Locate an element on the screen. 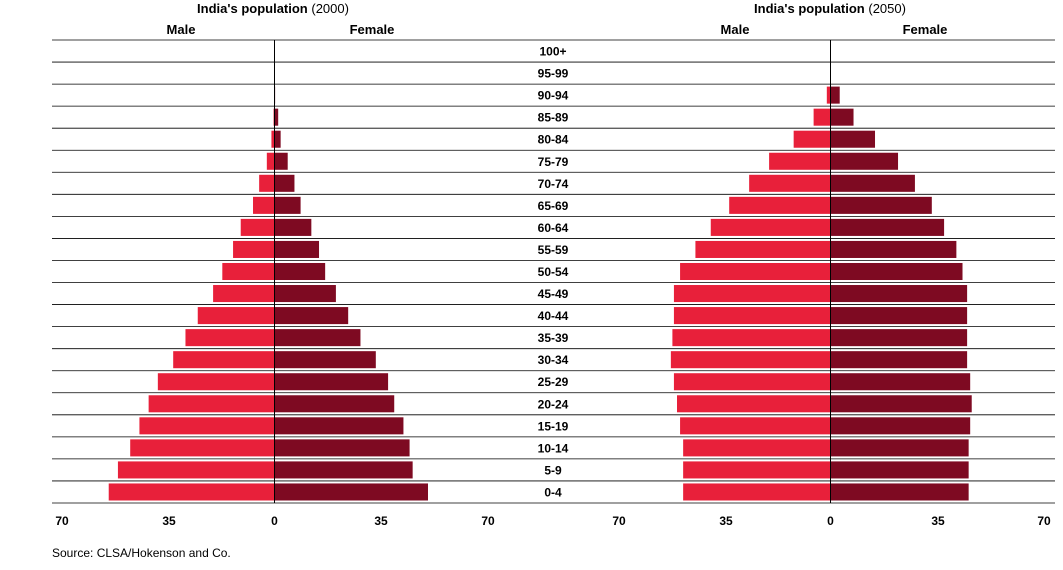 This screenshot has height=570, width=1063. x-axis-ticks: 70 35 0 35 70 70 35 0 35 70 is located at coordinates (553, 521).